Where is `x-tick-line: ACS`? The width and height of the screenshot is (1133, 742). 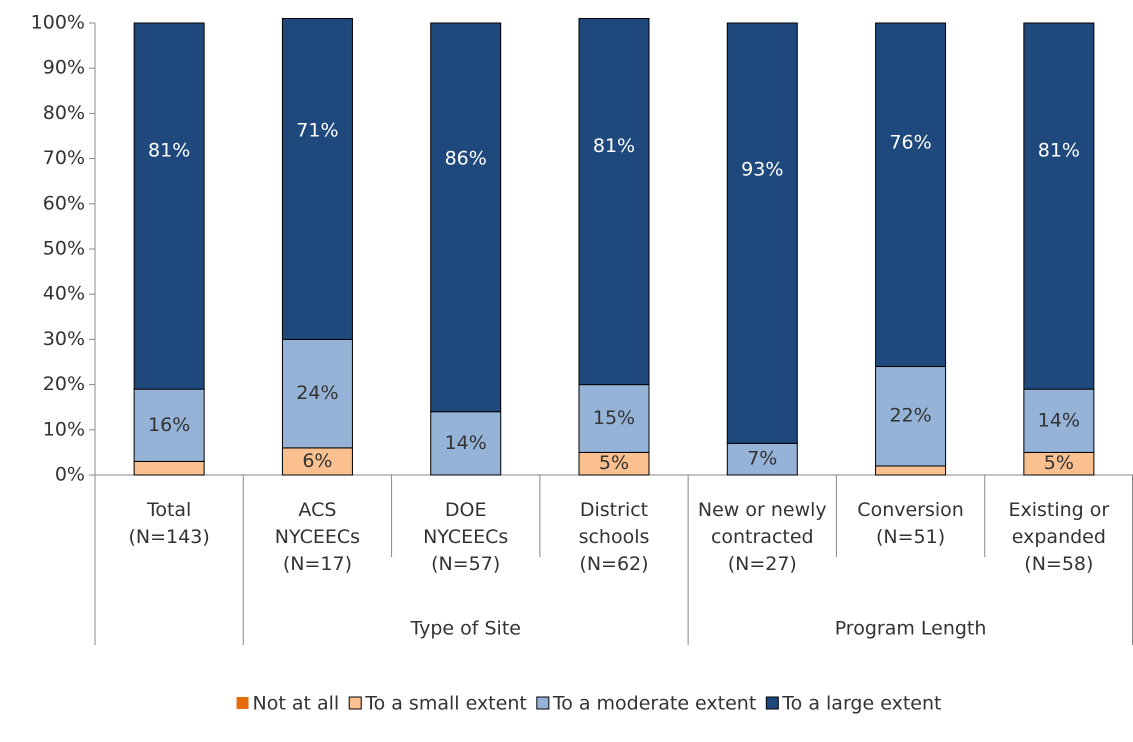
x-tick-line: ACS is located at coordinates (317, 510).